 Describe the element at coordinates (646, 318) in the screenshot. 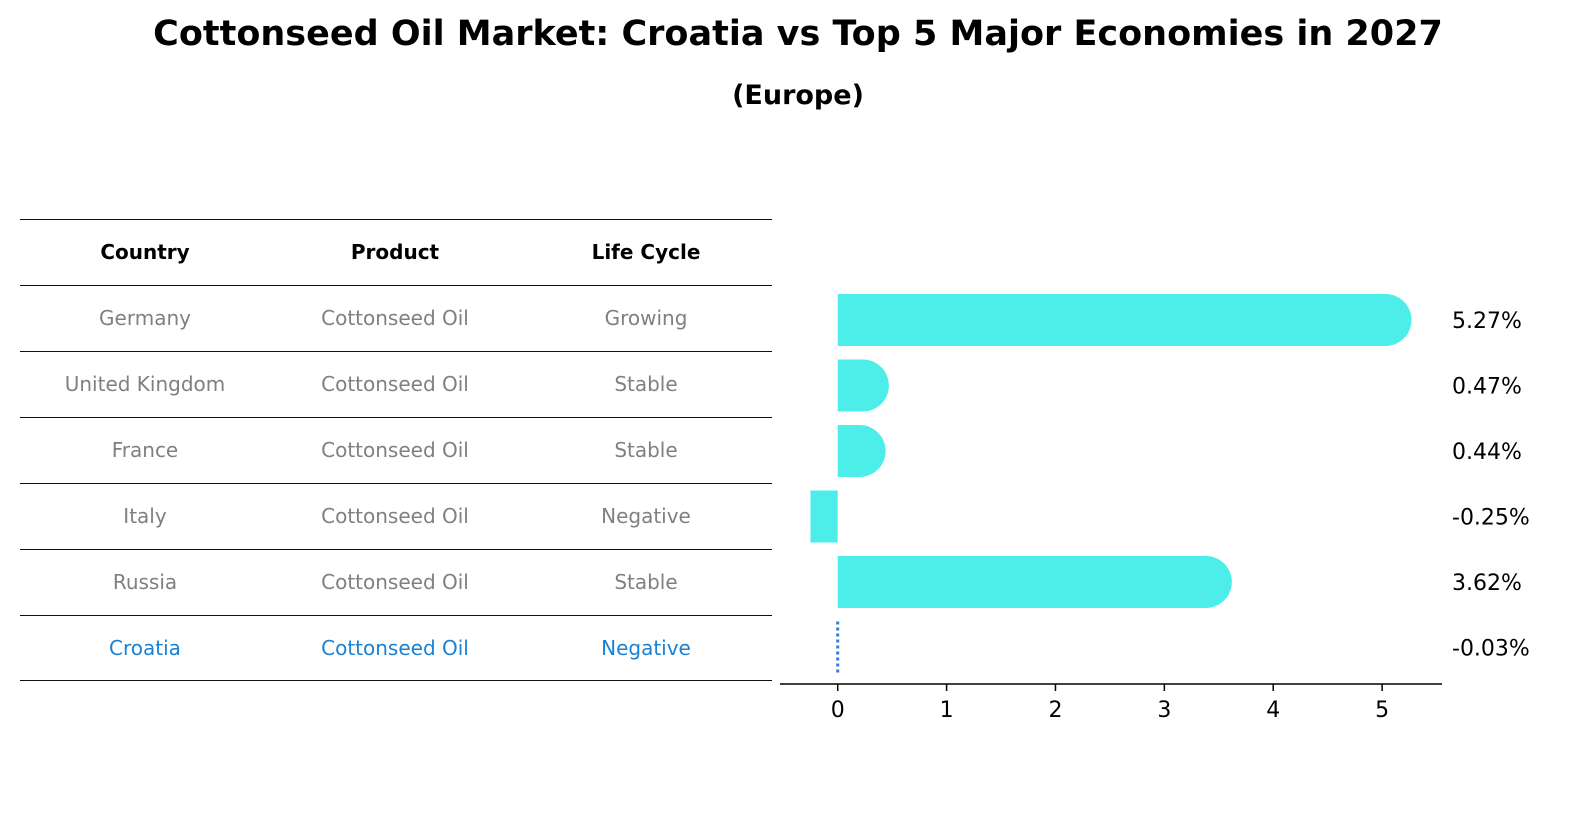

I see `cell-life-cycle: Growing` at that location.